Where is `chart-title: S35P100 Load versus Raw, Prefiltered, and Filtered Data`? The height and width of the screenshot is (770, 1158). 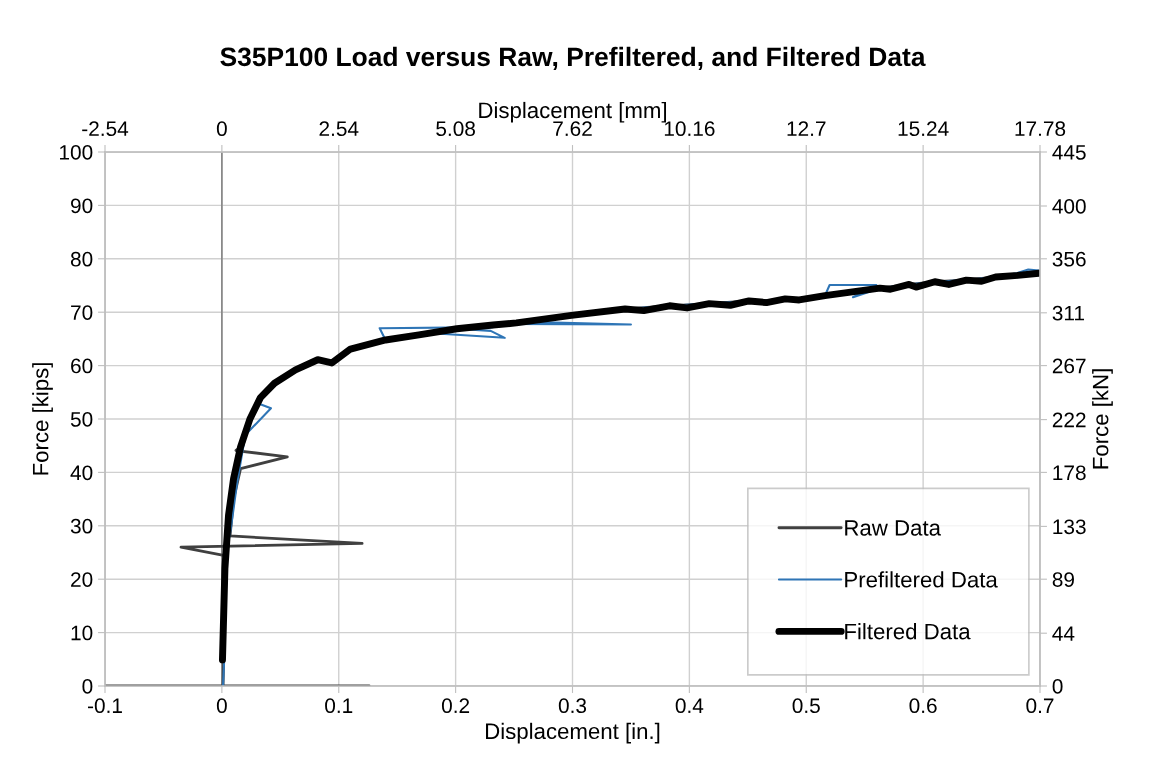
chart-title: S35P100 Load versus Raw, Prefiltered, and Filtered Data is located at coordinates (573, 58).